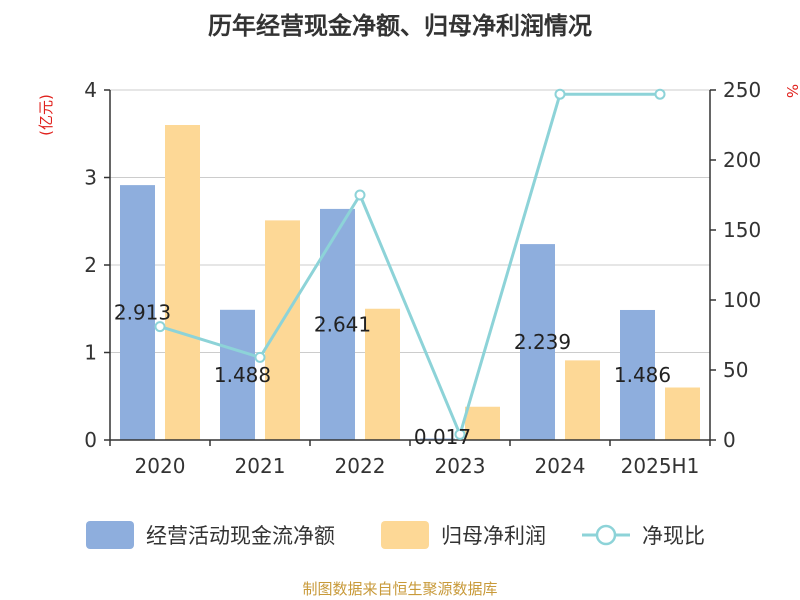 The height and width of the screenshot is (600, 800). What do you see at coordinates (260, 466) in the screenshot?
I see `x-tick-label: 2021` at bounding box center [260, 466].